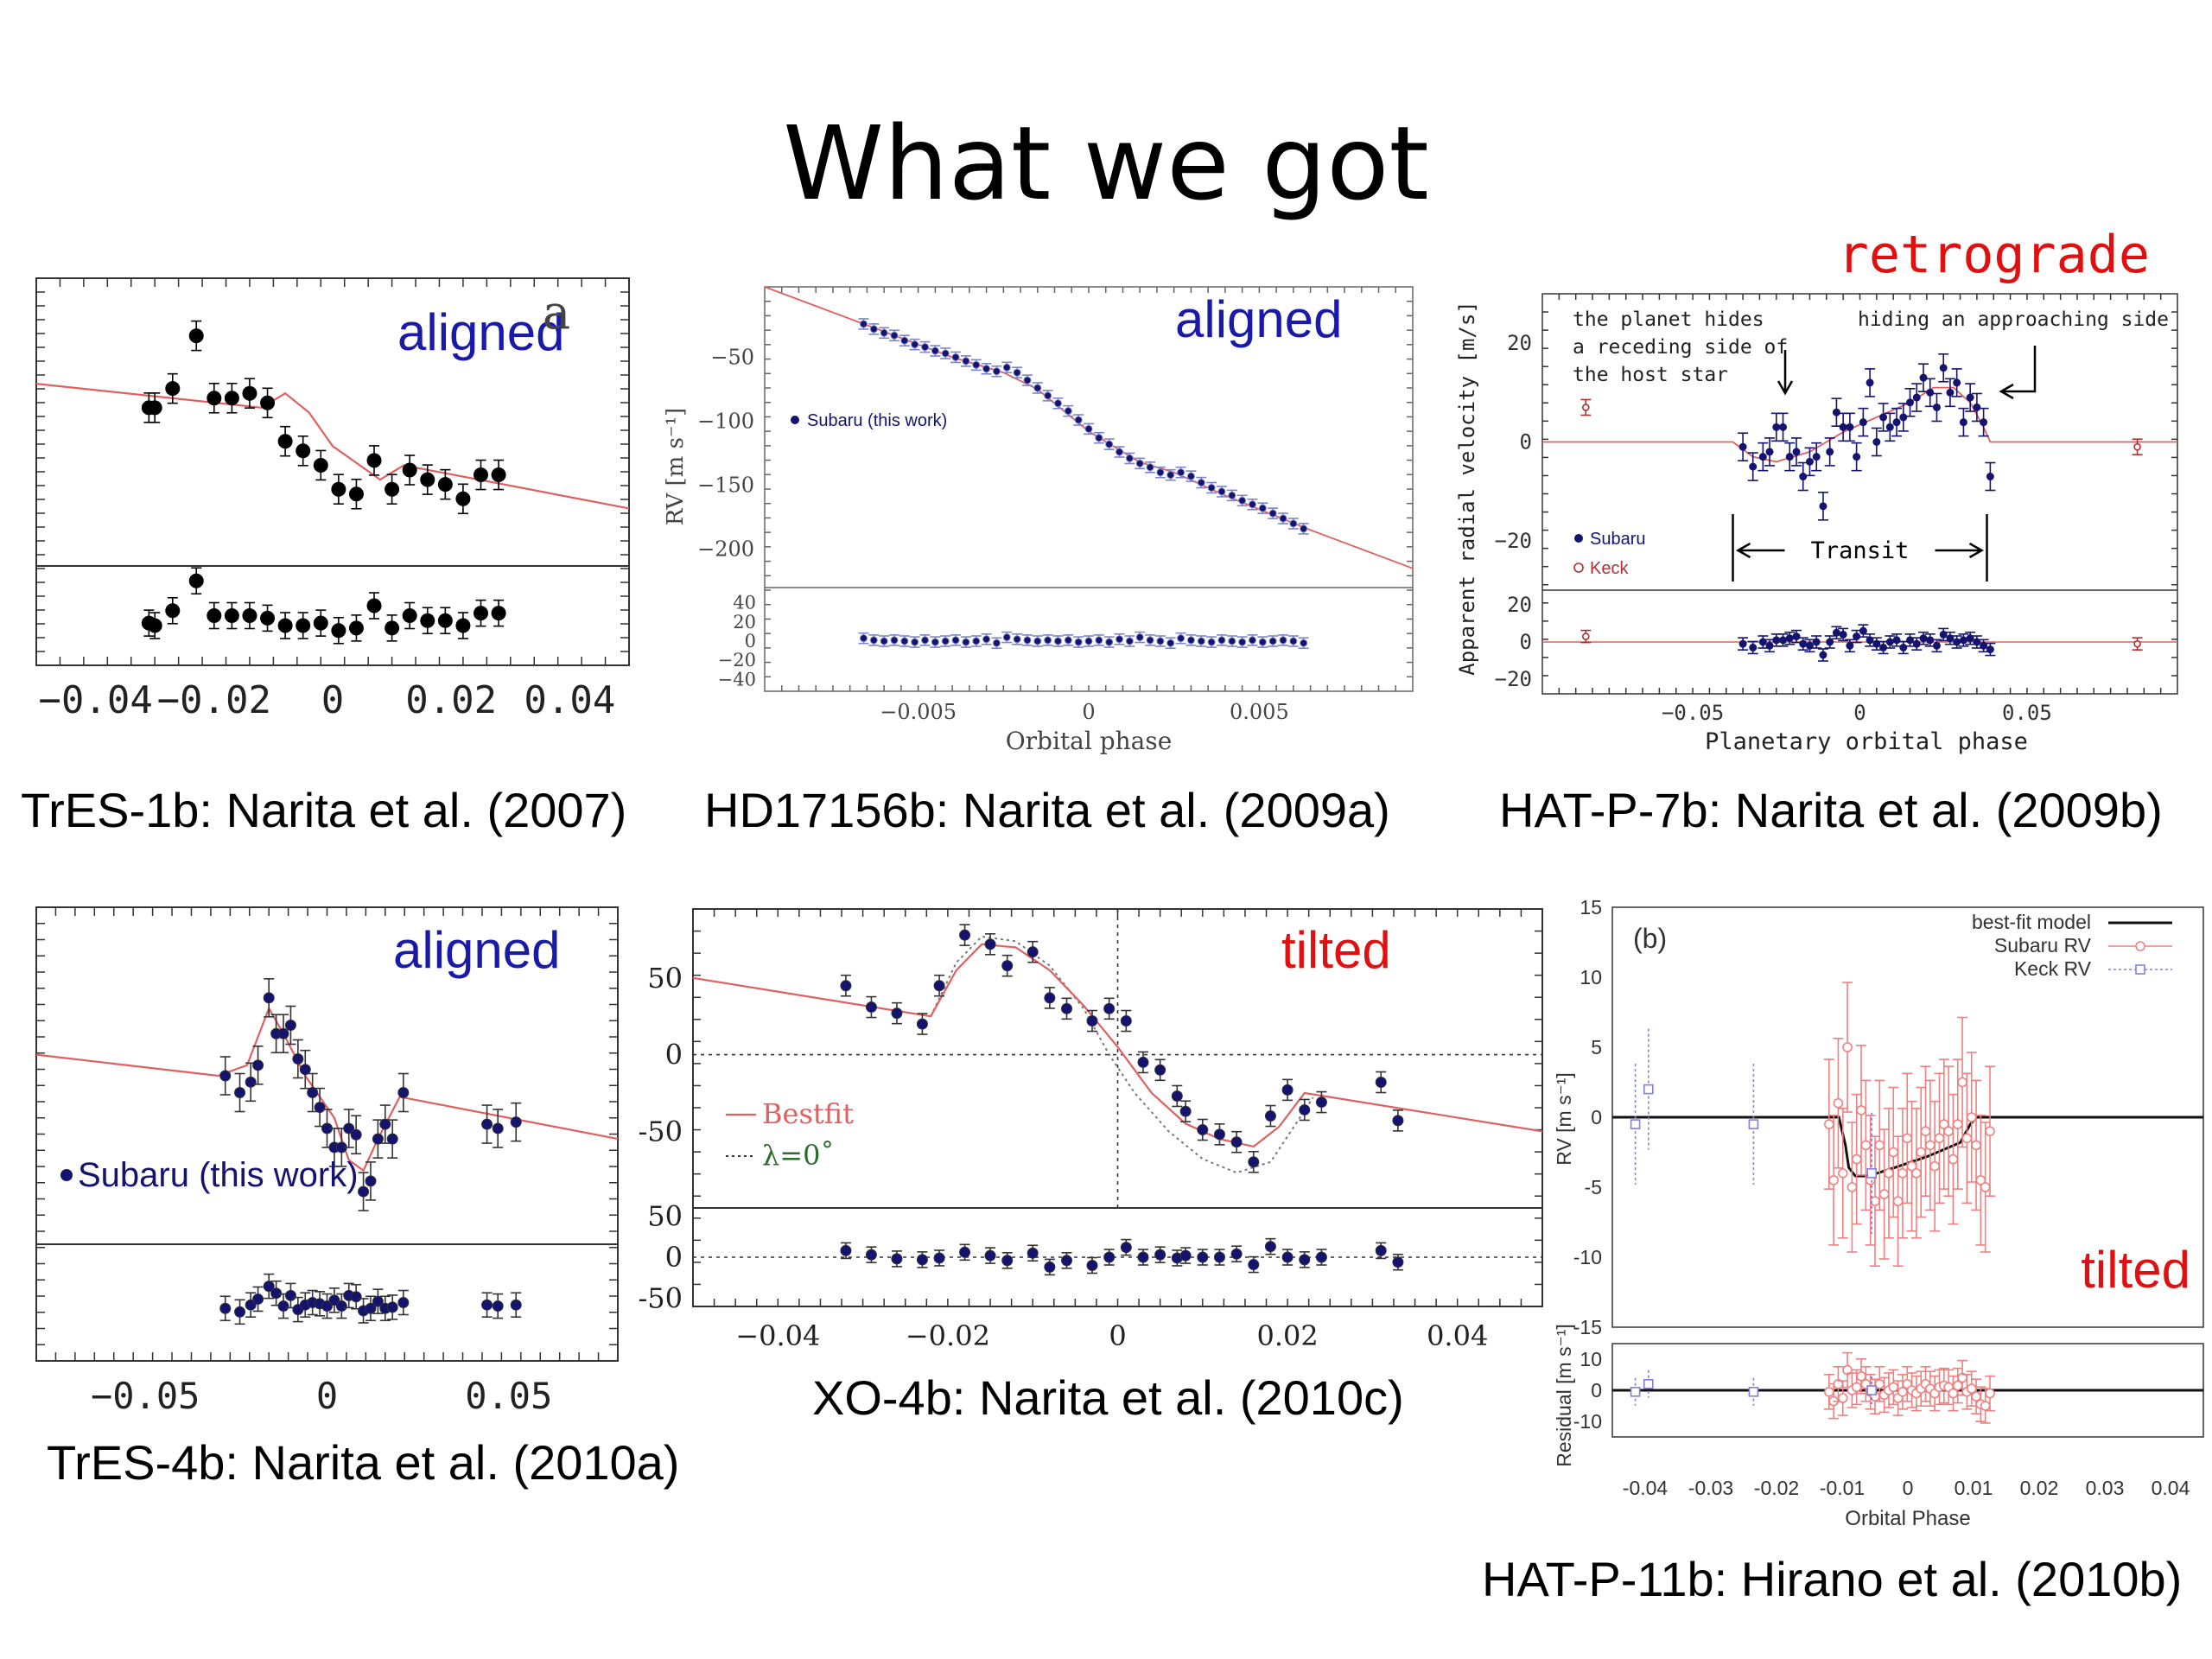 The image size is (2212, 1659). What do you see at coordinates (363, 1462) in the screenshot?
I see `caption-tres4b: TrES-4b: Narita et al. (2010a)` at bounding box center [363, 1462].